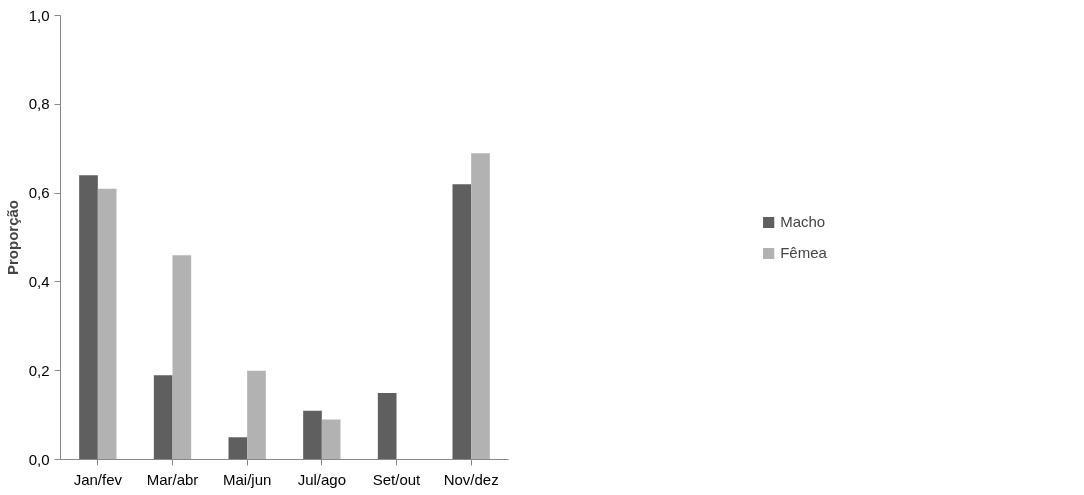 This screenshot has width=1084, height=495. Describe the element at coordinates (803, 221) in the screenshot. I see `legend-label: Macho` at that location.